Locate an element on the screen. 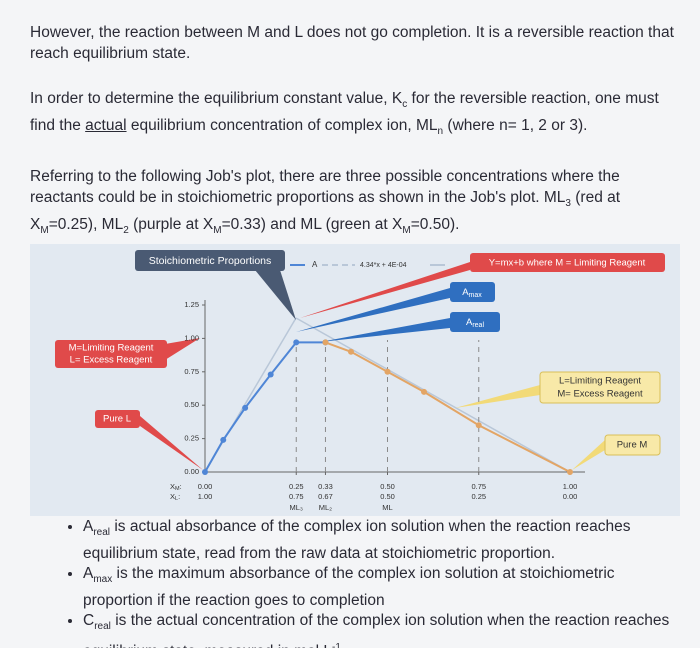 This screenshot has width=700, height=648. tangent-line is located at coordinates (433, 395).